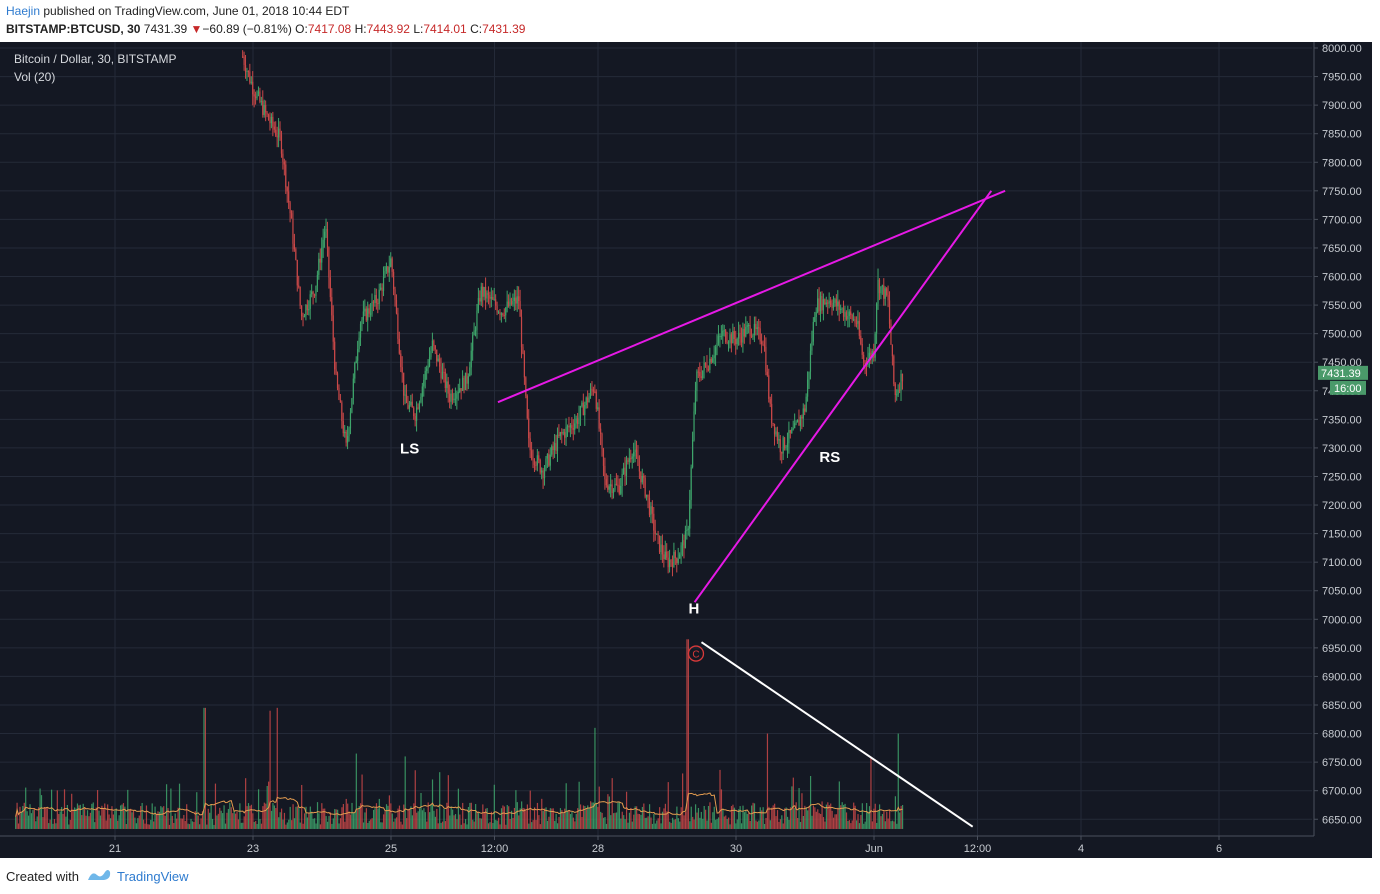 This screenshot has width=1380, height=894. I want to click on tradingview-brand-link: TradingView, so click(153, 876).